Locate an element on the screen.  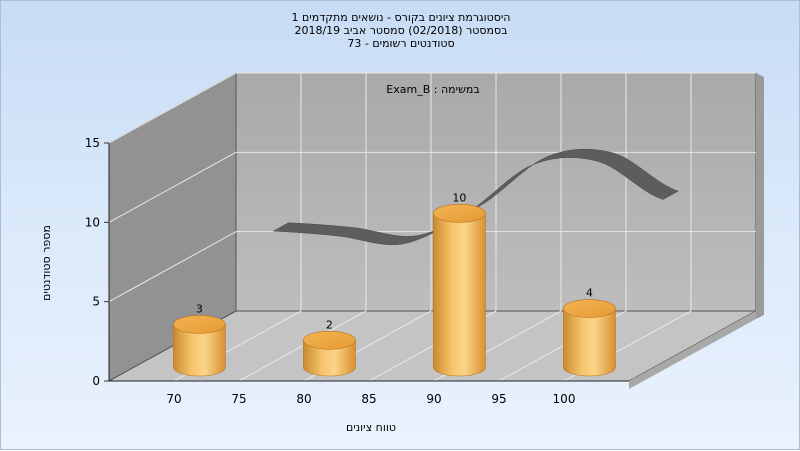
chart-title-line-3: סטודנטים רשומים - 73 is located at coordinates (401, 43).